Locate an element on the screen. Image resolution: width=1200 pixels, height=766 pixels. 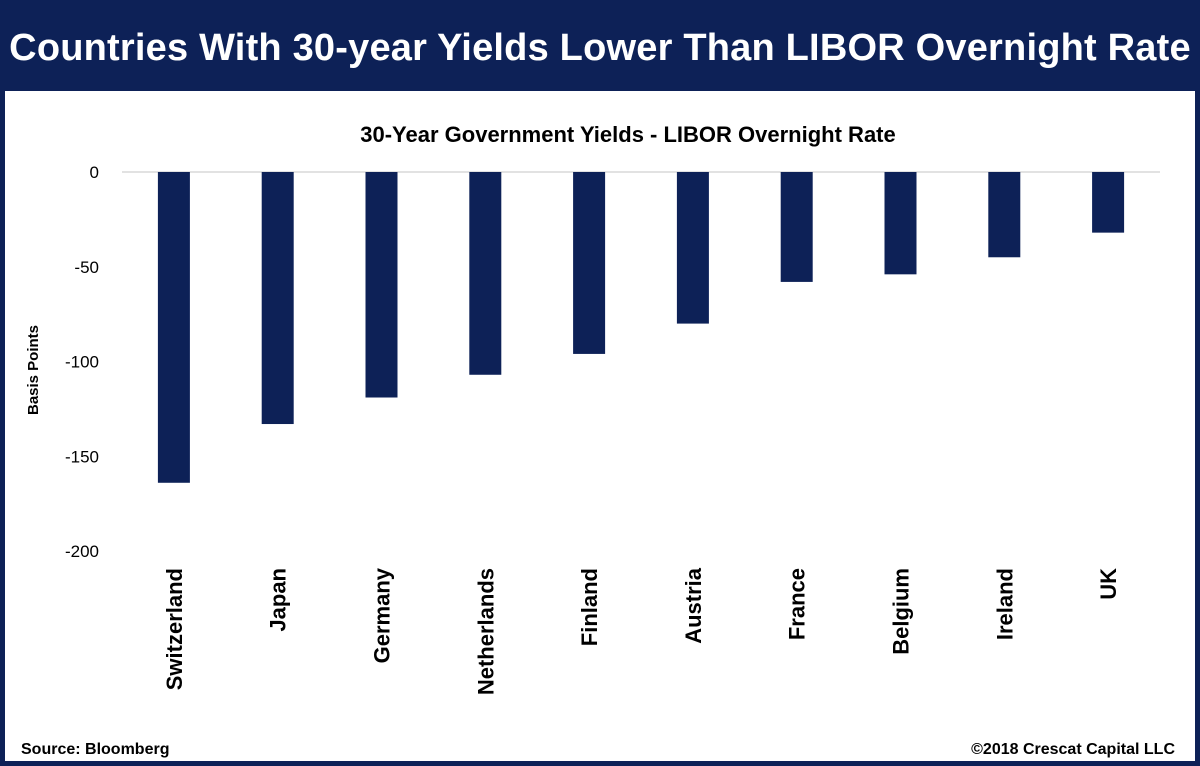
y-axis-label: Basis Points is located at coordinates (33, 370).